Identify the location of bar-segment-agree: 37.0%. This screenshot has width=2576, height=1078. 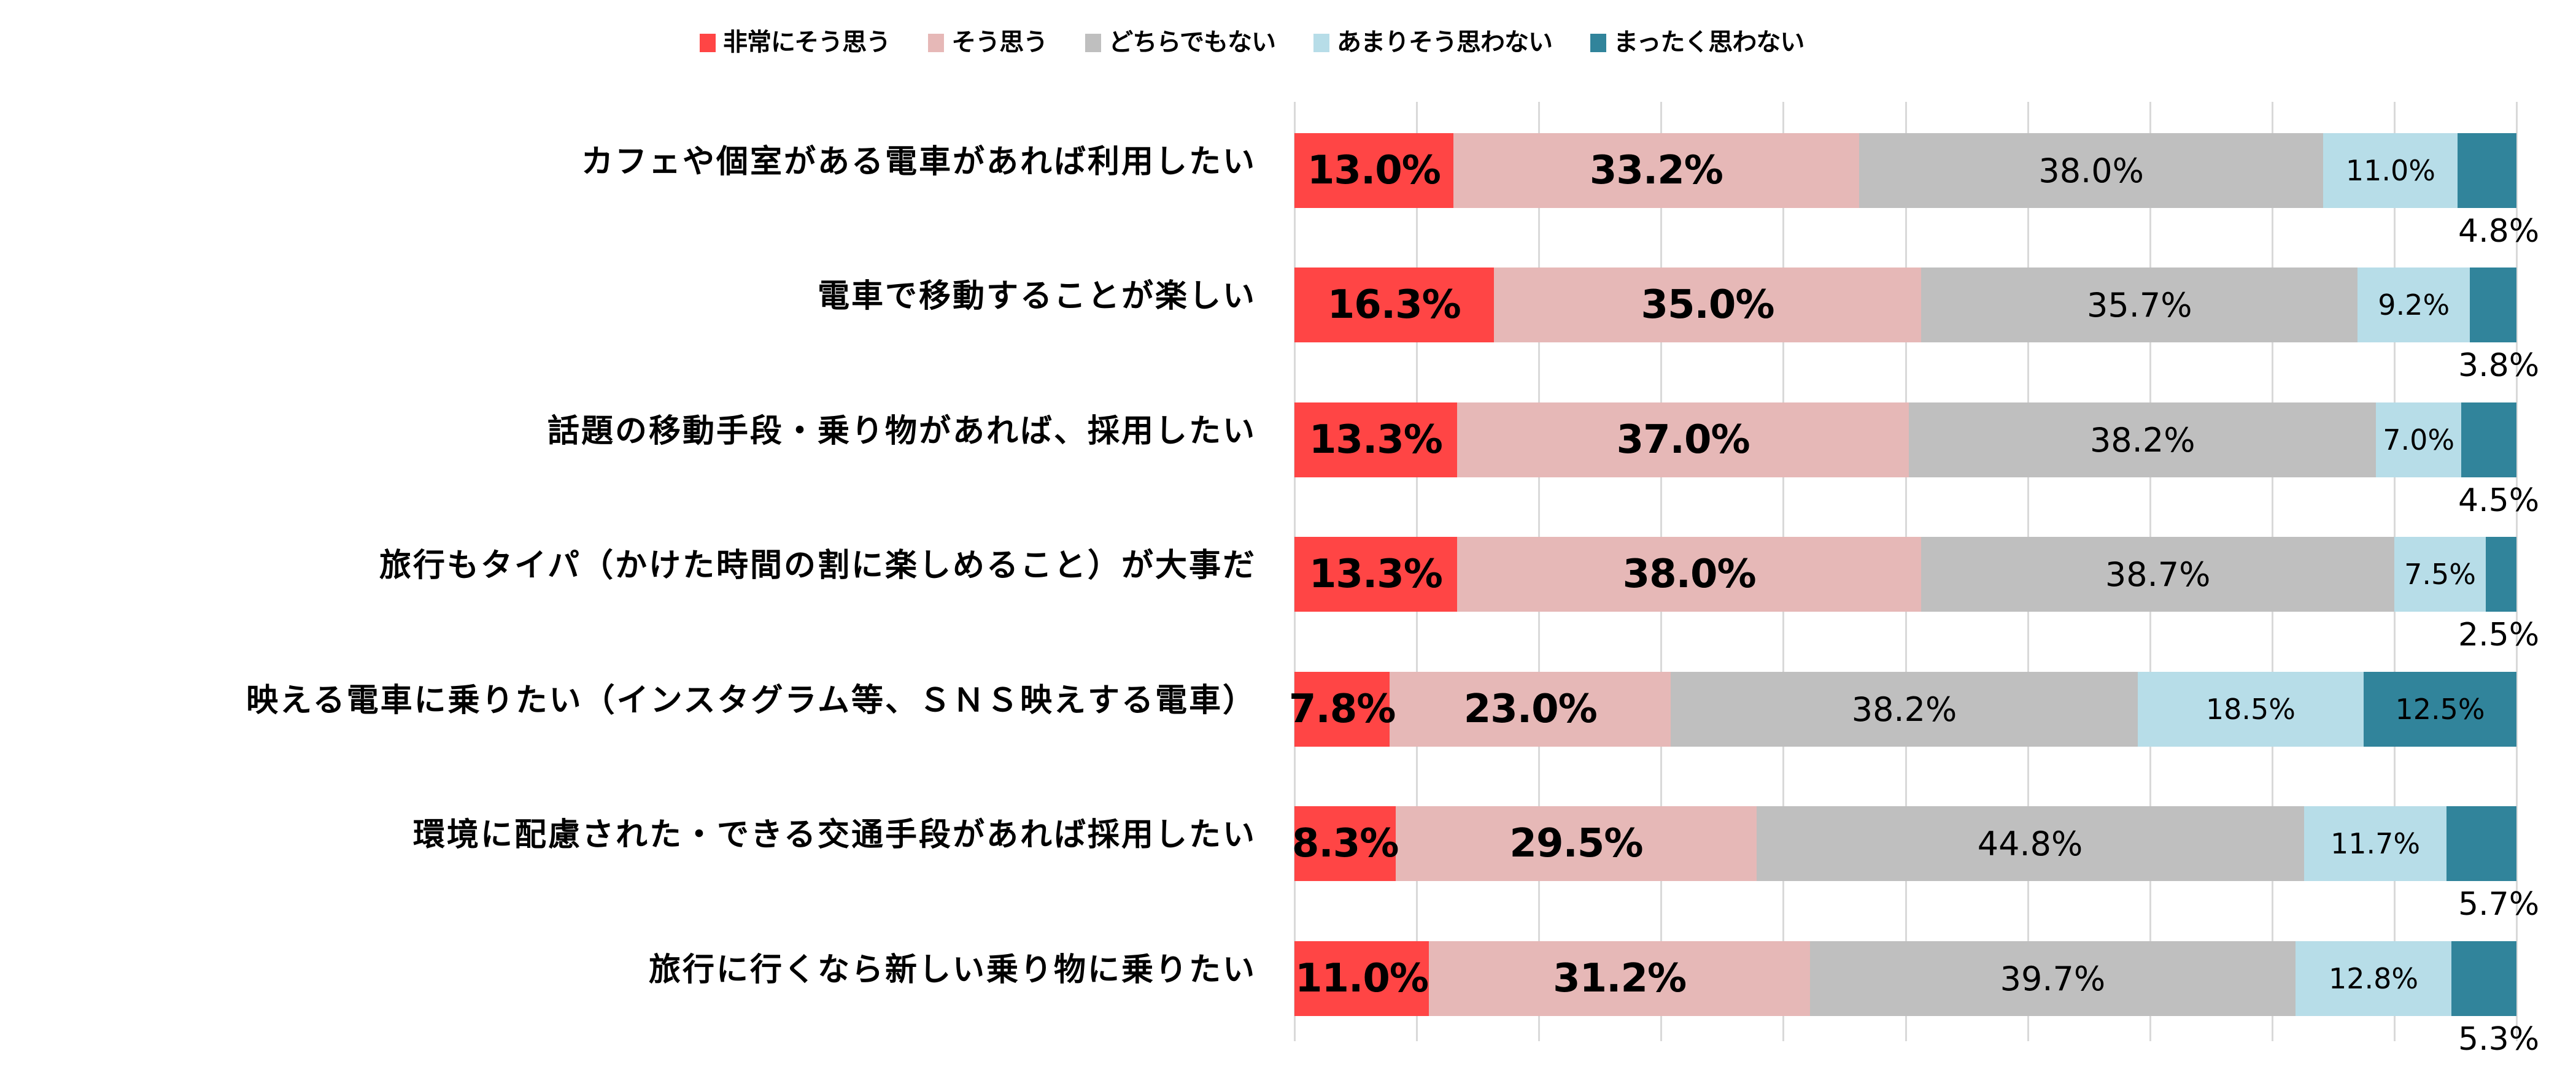
(1682, 440).